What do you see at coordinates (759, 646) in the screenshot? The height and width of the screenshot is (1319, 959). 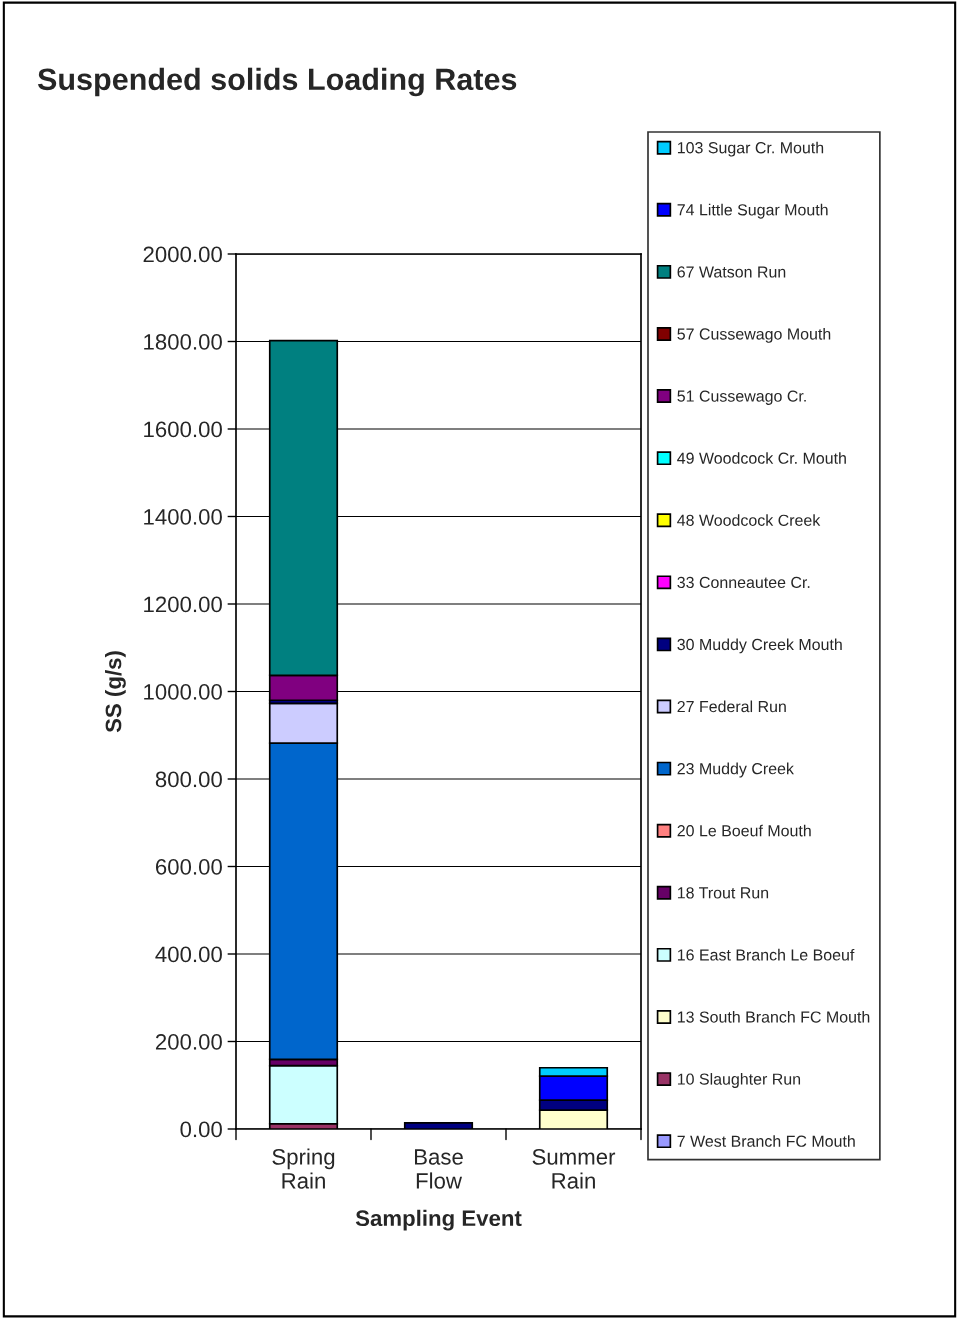 I see `legend-label: 30 Muddy Creek Mouth` at bounding box center [759, 646].